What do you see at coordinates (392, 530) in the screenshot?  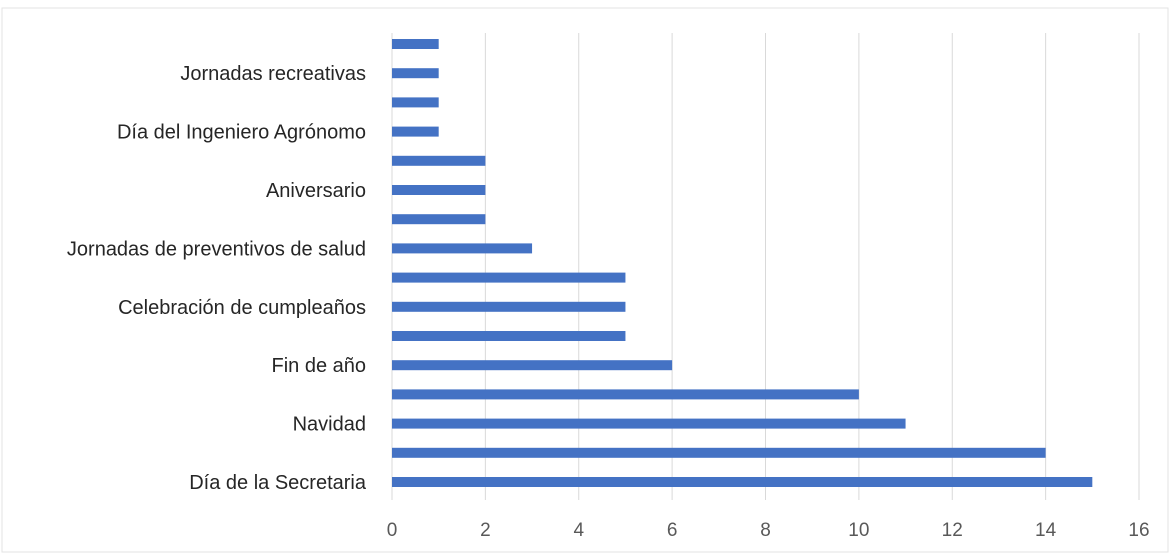 I see `x-tick-label: 0` at bounding box center [392, 530].